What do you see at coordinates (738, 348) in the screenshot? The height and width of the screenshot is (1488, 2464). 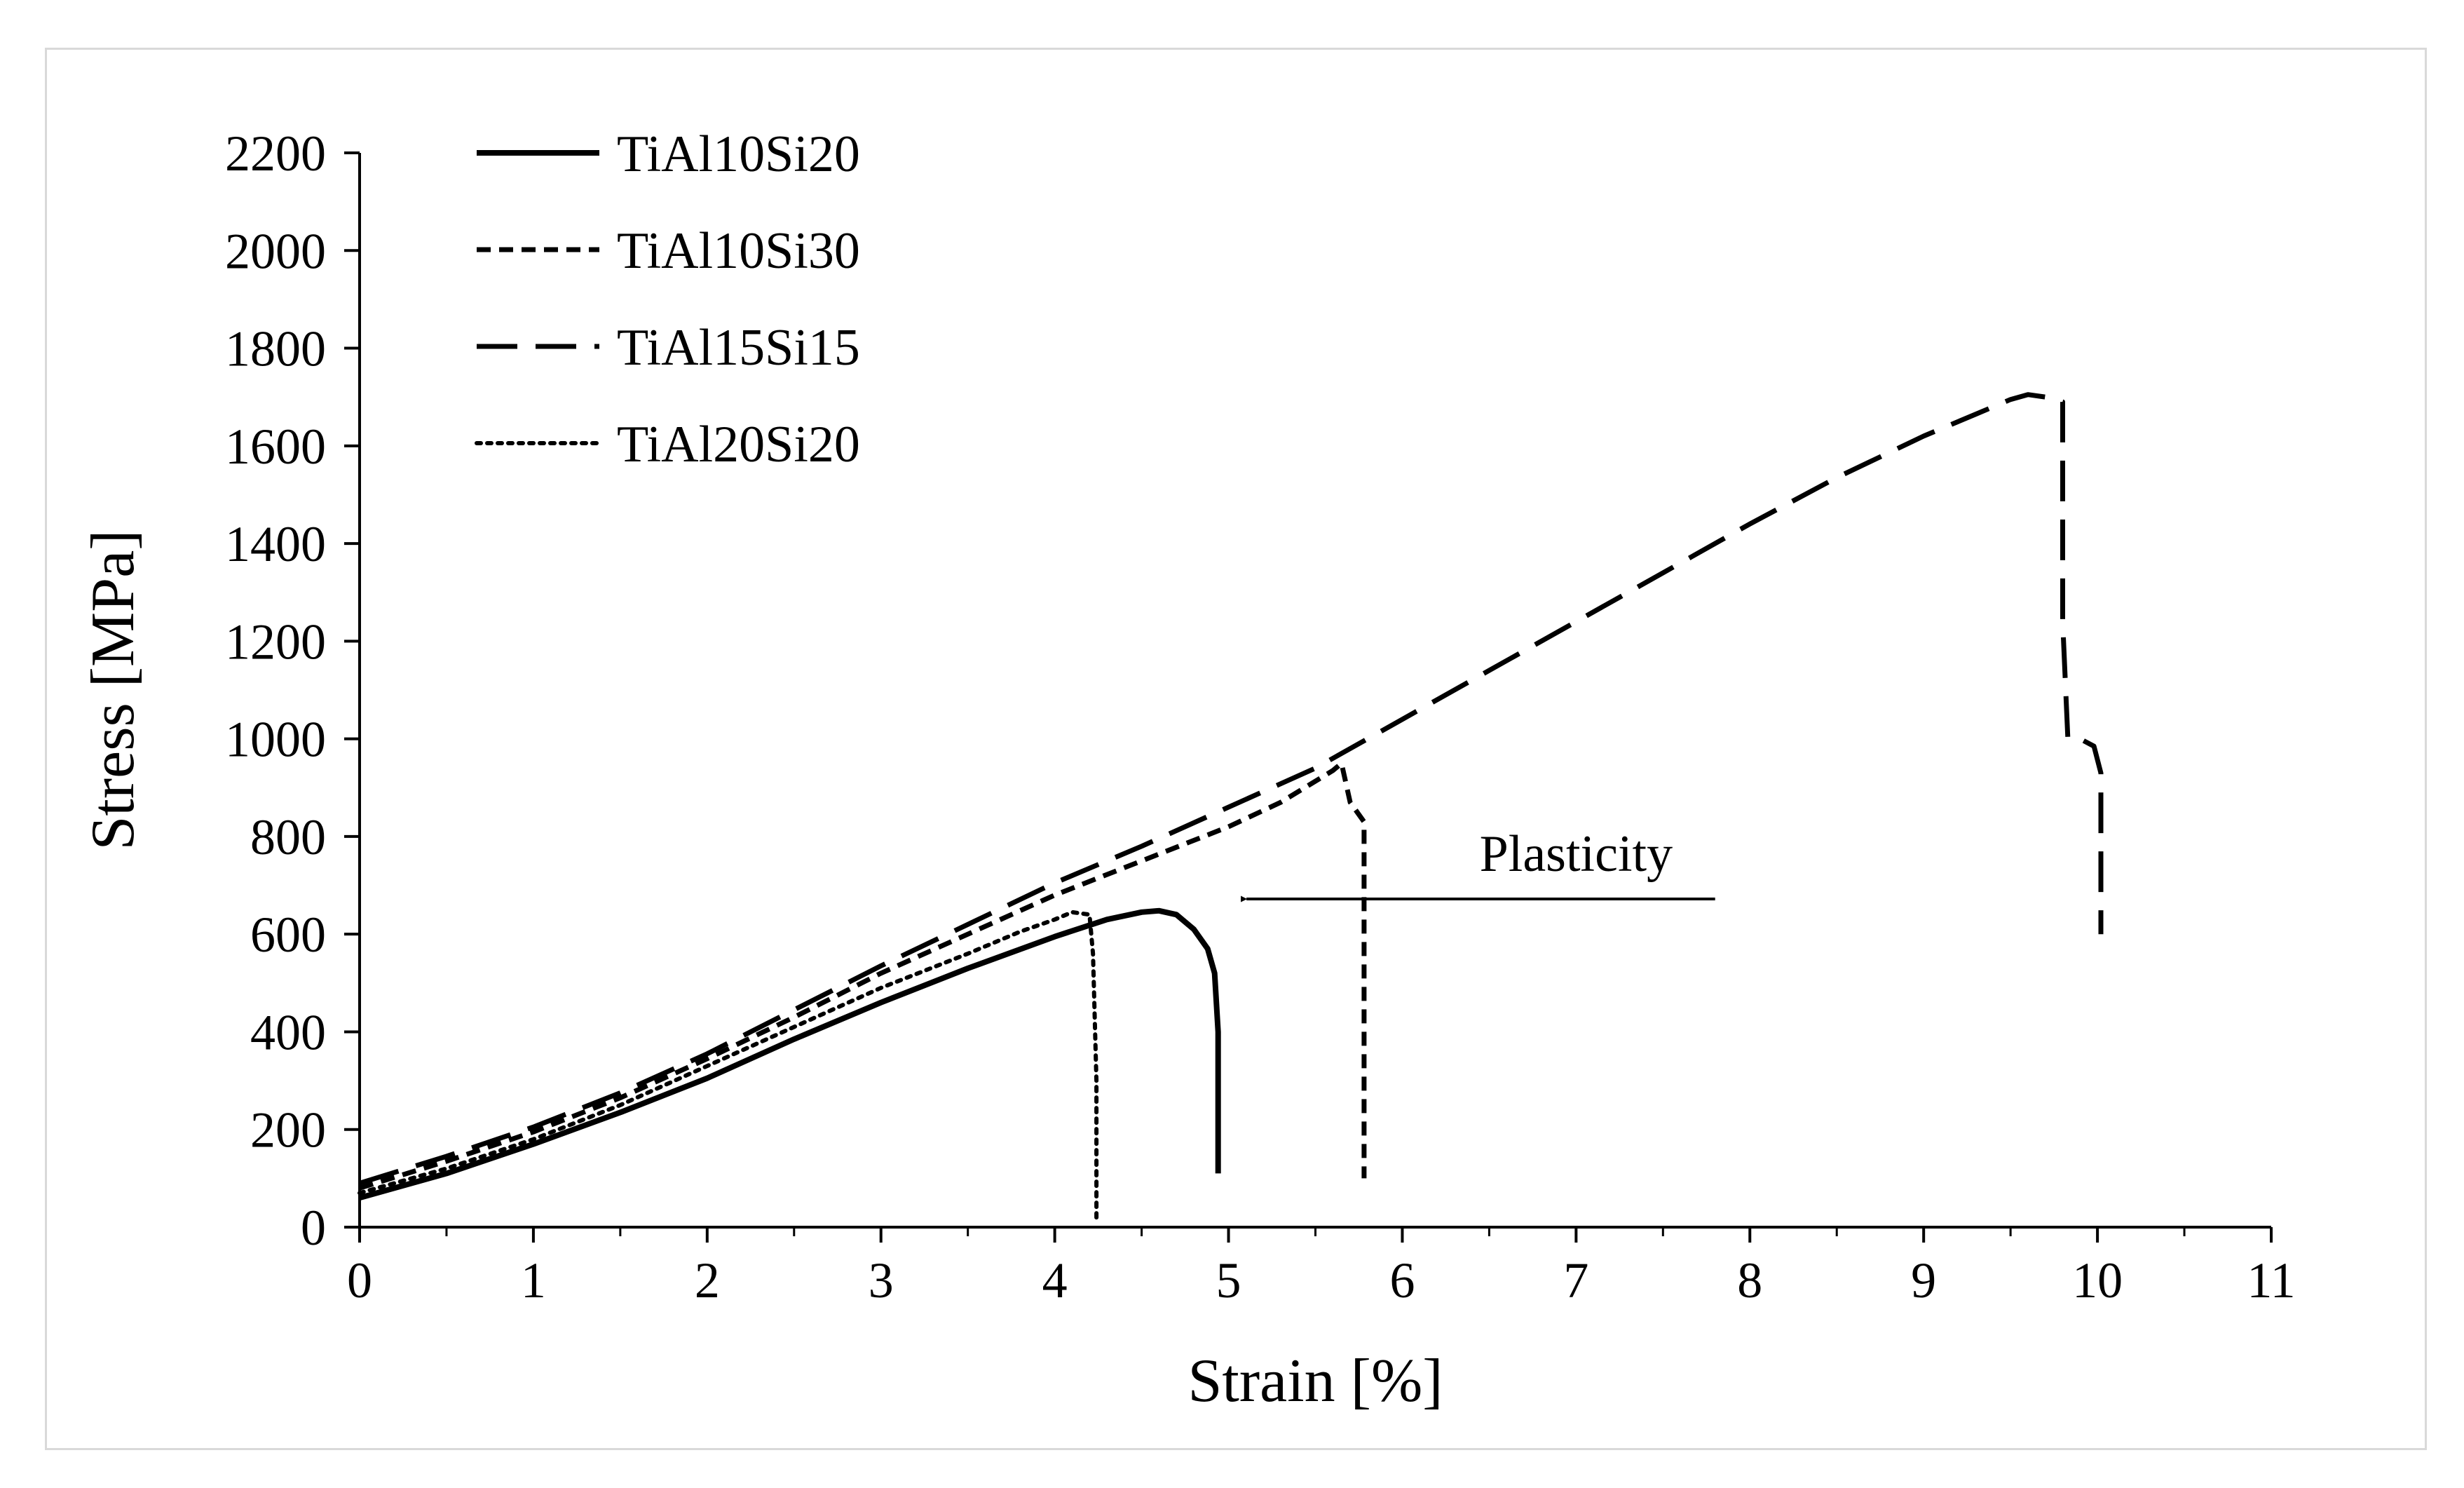 I see `legend-label: TiAl15Si15` at bounding box center [738, 348].